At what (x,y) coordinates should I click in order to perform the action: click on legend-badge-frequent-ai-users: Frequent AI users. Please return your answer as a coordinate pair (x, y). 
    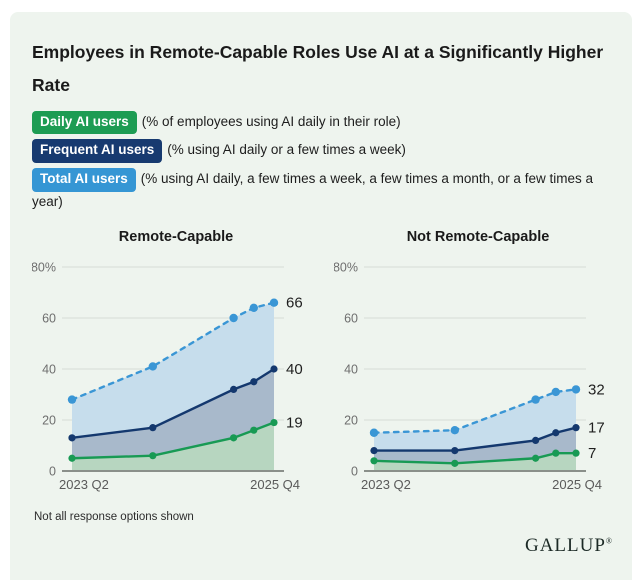
    Looking at the image, I should click on (97, 151).